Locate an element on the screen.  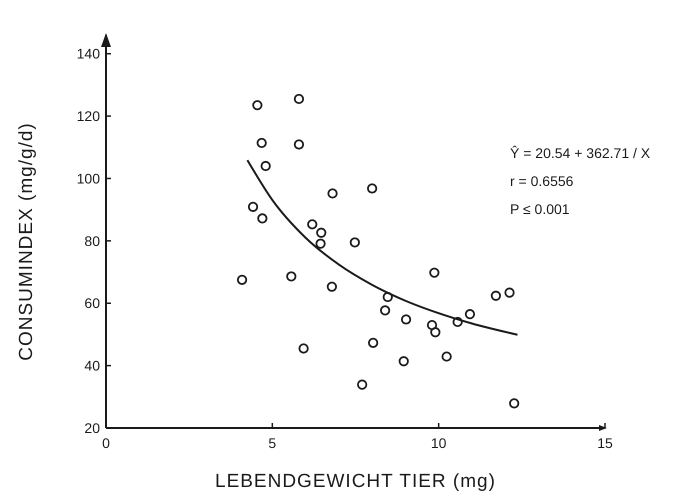
y-tick-label: 100 is located at coordinates (88, 178).